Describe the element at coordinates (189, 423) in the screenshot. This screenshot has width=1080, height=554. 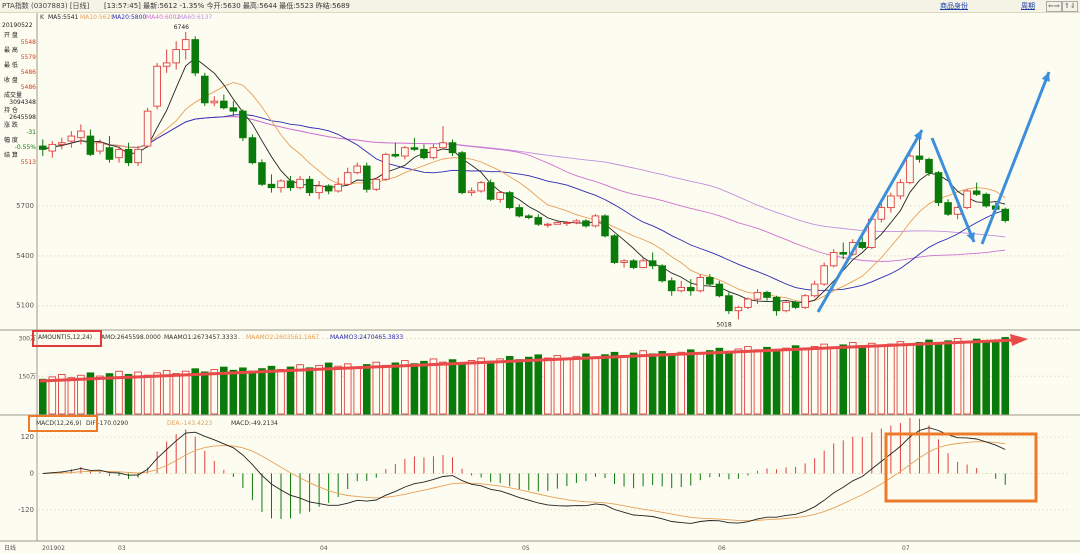
I see `macd-legend-item: DEA:-143.4223` at that location.